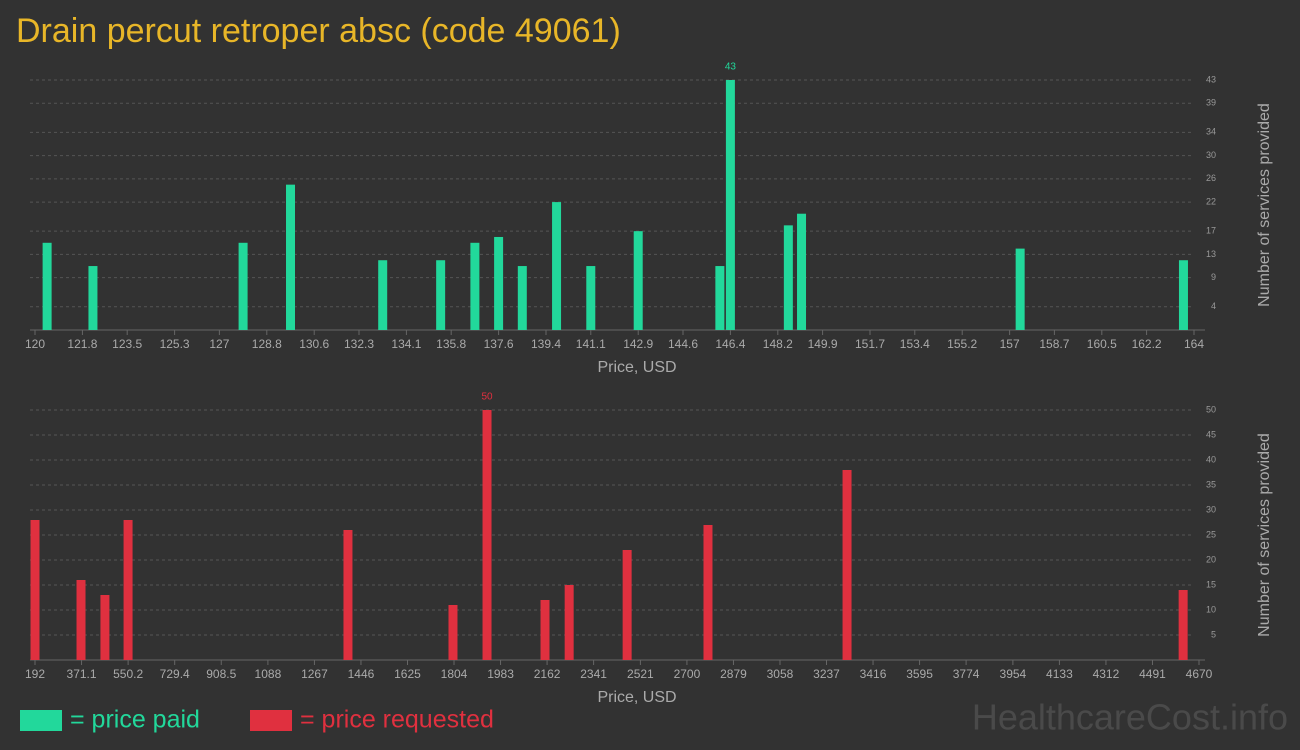 Image resolution: width=1300 pixels, height=750 pixels. Describe the element at coordinates (454, 674) in the screenshot. I see `x-tick-label: 1804` at that location.